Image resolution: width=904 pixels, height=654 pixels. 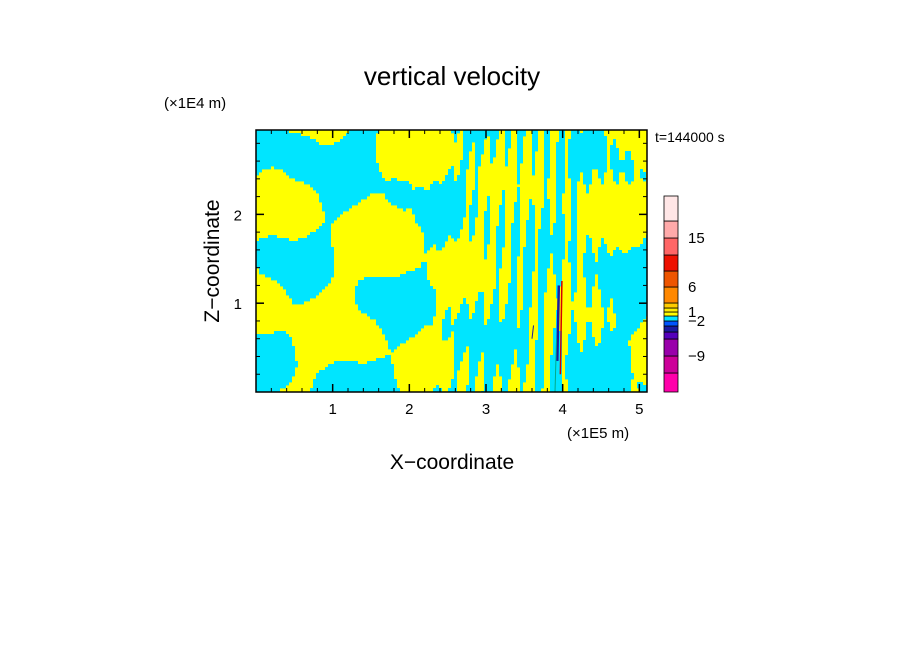 What do you see at coordinates (452, 462) in the screenshot?
I see `x-axis-label: X−coordinate` at bounding box center [452, 462].